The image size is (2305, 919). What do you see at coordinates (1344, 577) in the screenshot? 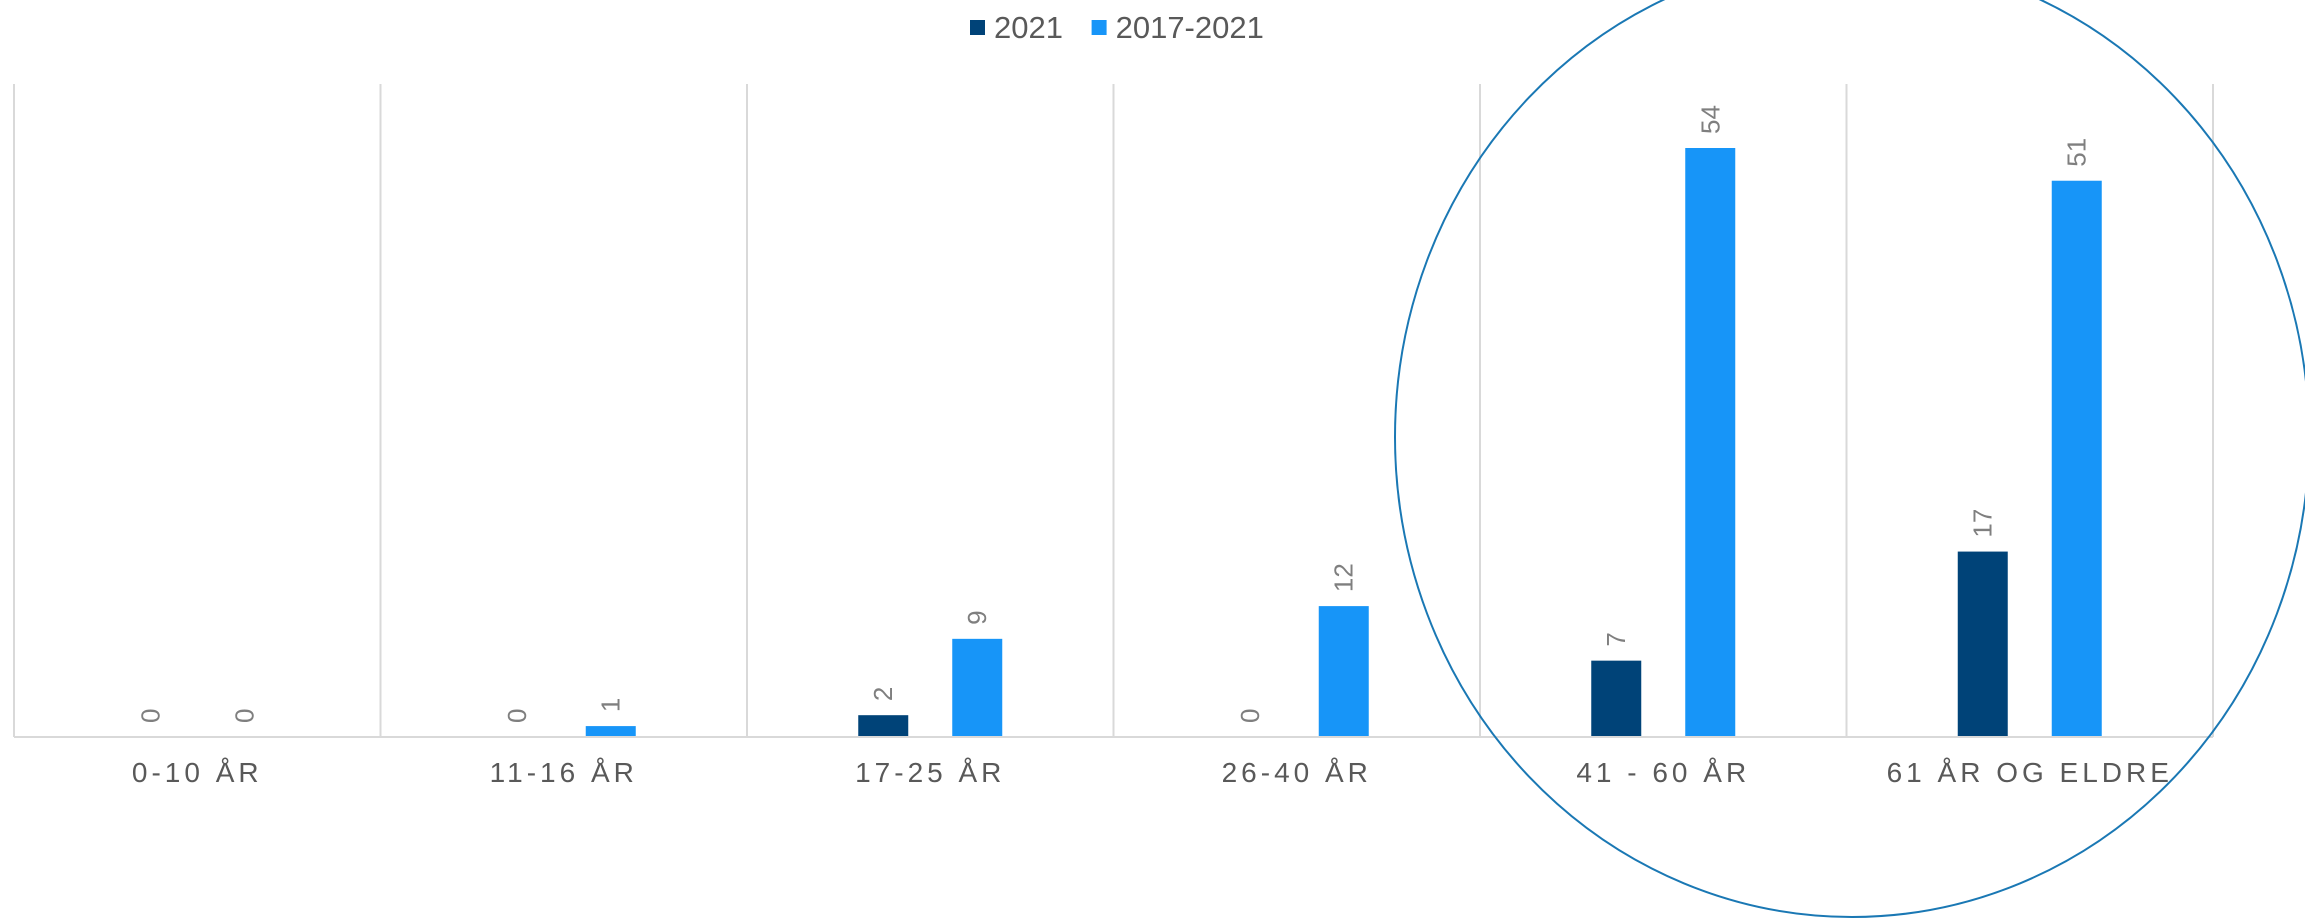
I see `data-label: 12` at bounding box center [1344, 577].